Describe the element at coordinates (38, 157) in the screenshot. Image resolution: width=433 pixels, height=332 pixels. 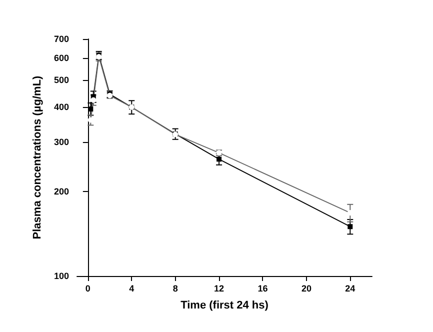
I see `y-axis-title: Plasma concentrations (µg/mL)` at that location.